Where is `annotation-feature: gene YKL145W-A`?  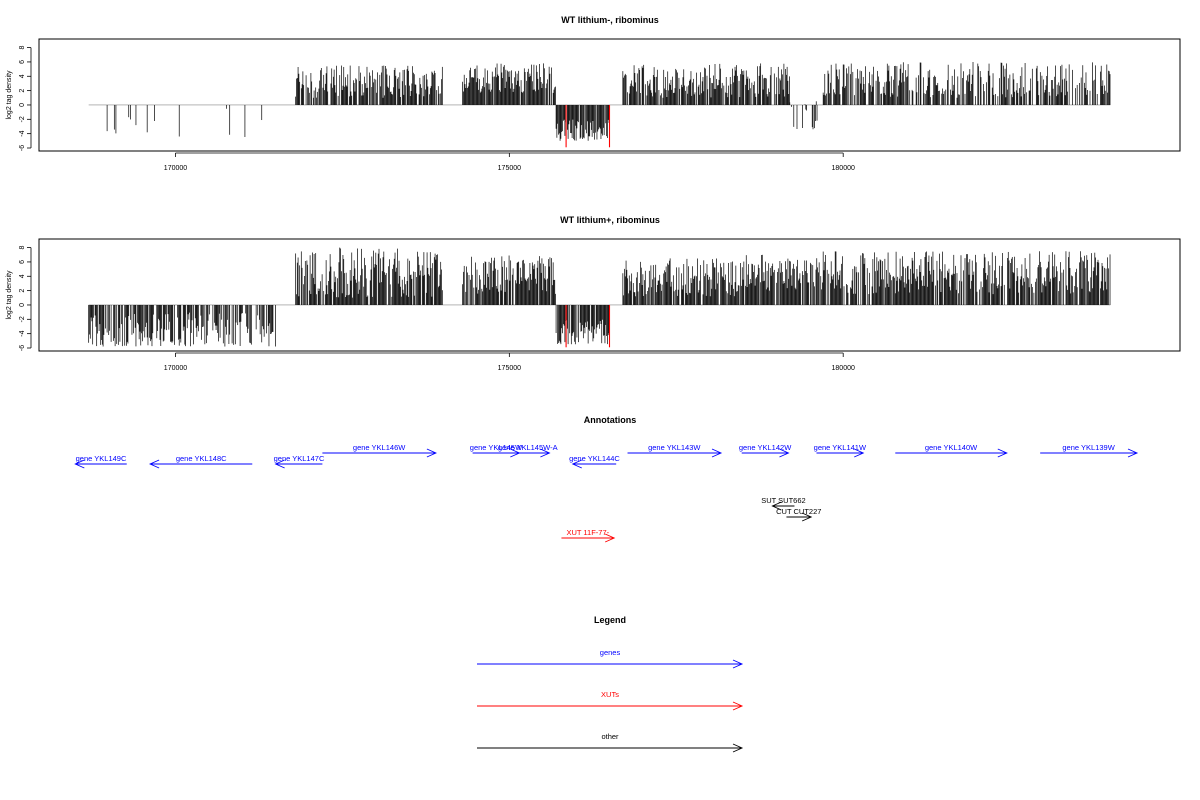 annotation-feature: gene YKL145W-A is located at coordinates (528, 450).